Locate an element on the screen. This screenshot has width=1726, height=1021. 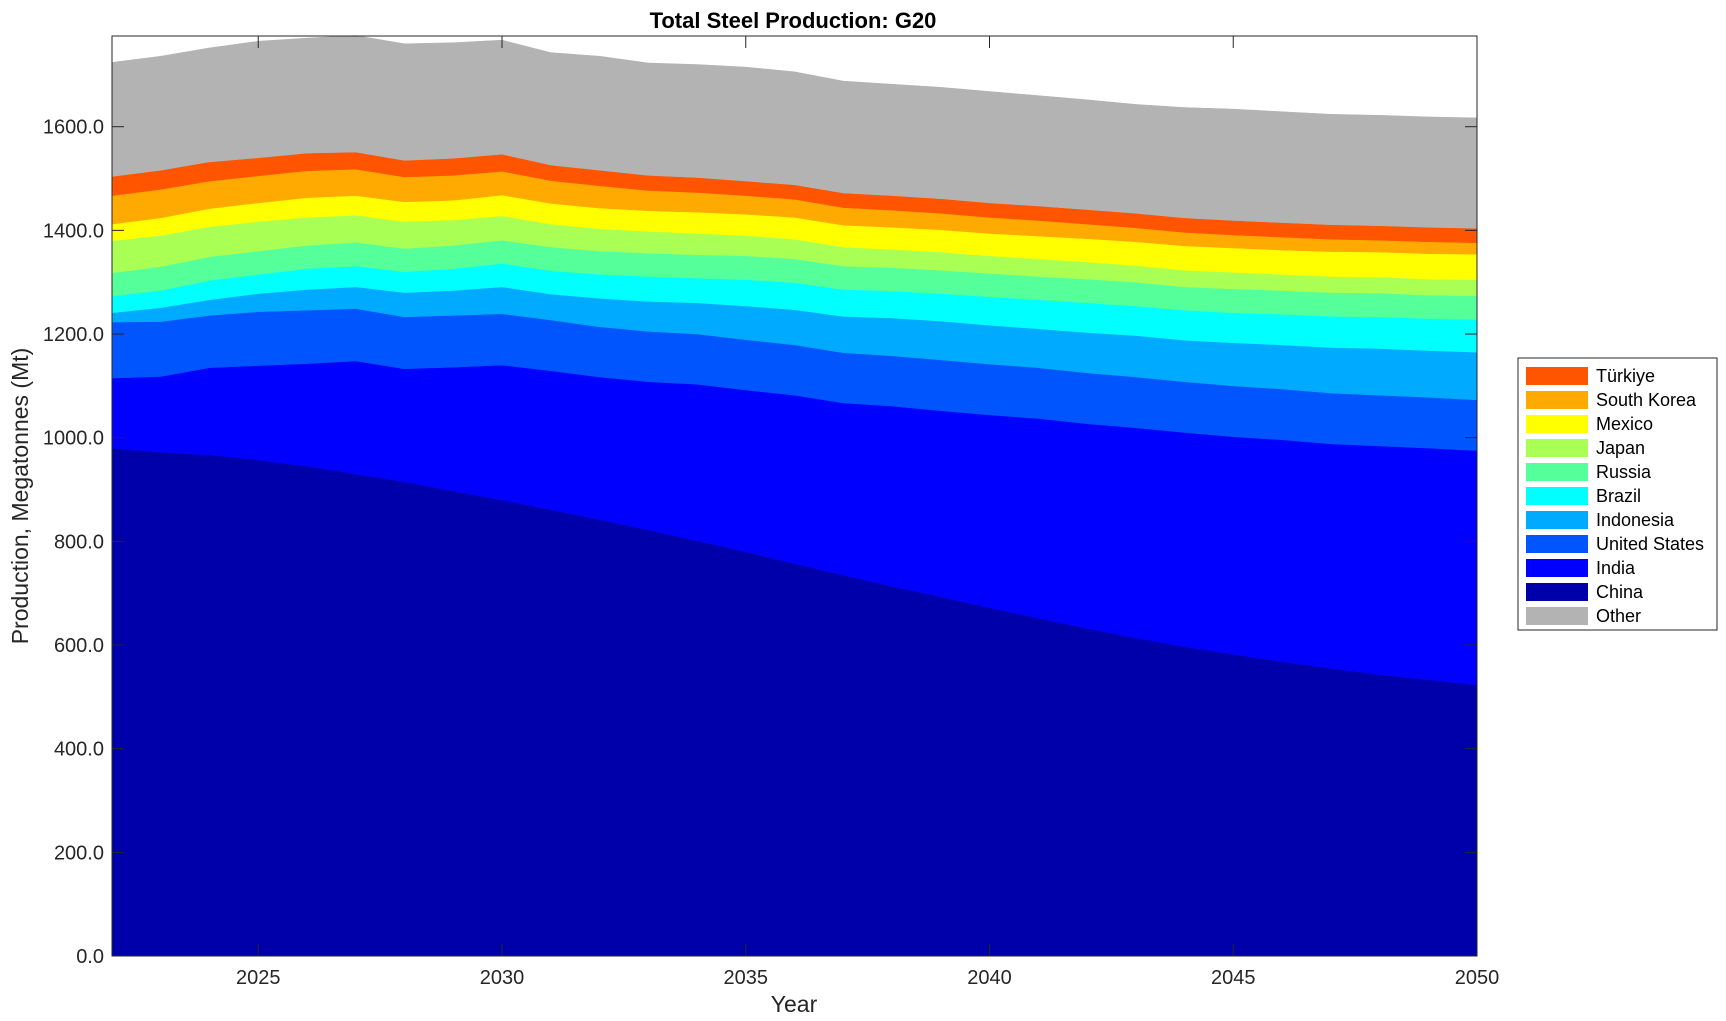
legend-label: United States is located at coordinates (1650, 544).